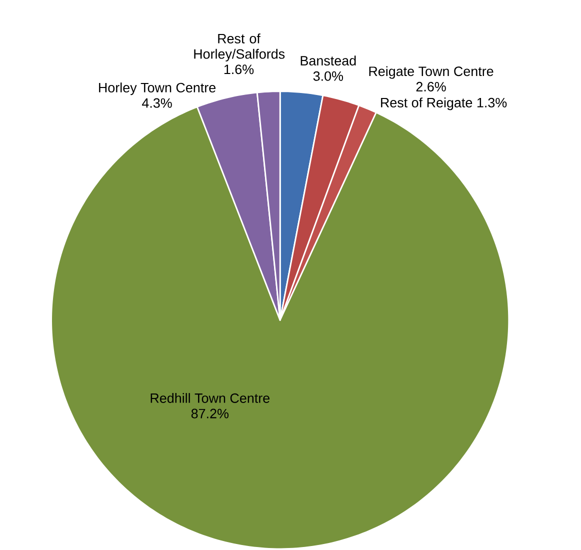  Describe the element at coordinates (210, 413) in the screenshot. I see `data-label: 87.2%` at that location.